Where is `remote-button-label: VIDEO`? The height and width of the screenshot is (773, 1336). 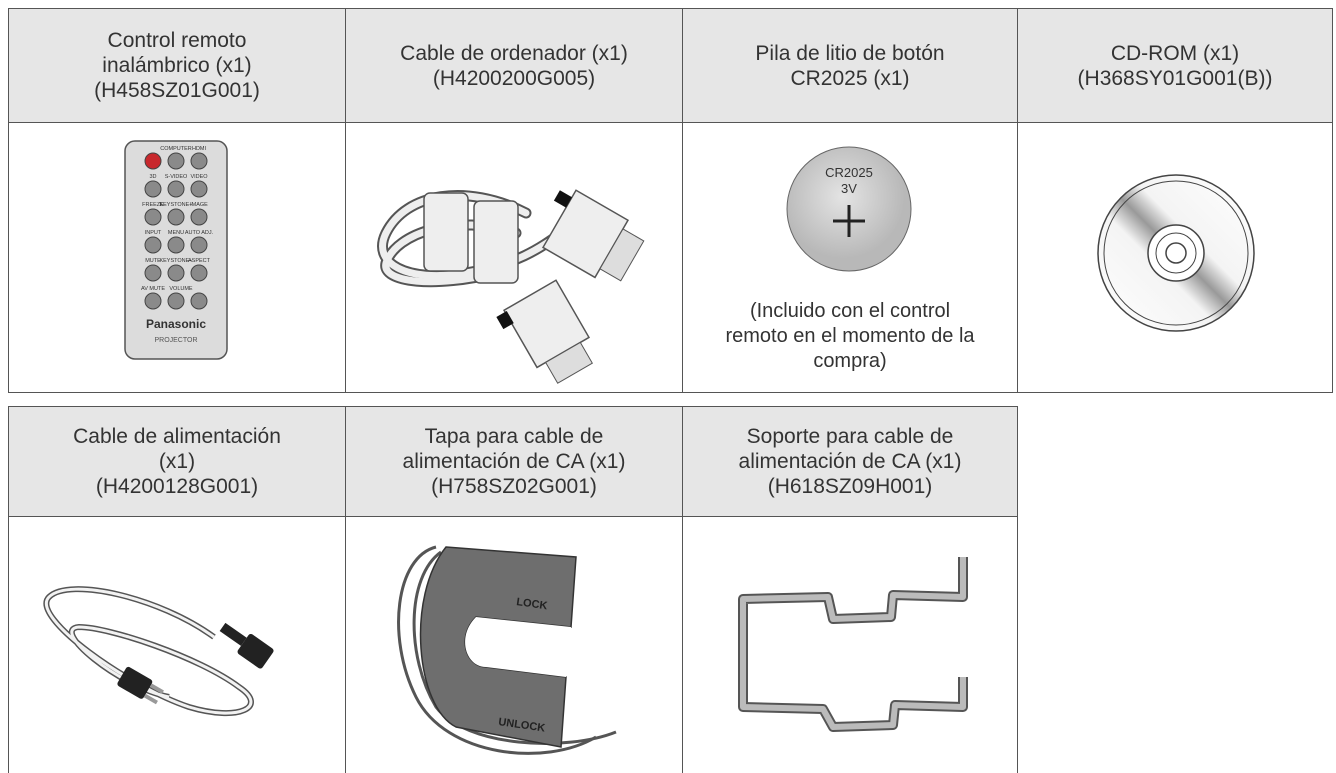
remote-button-label: VIDEO is located at coordinates (199, 177).